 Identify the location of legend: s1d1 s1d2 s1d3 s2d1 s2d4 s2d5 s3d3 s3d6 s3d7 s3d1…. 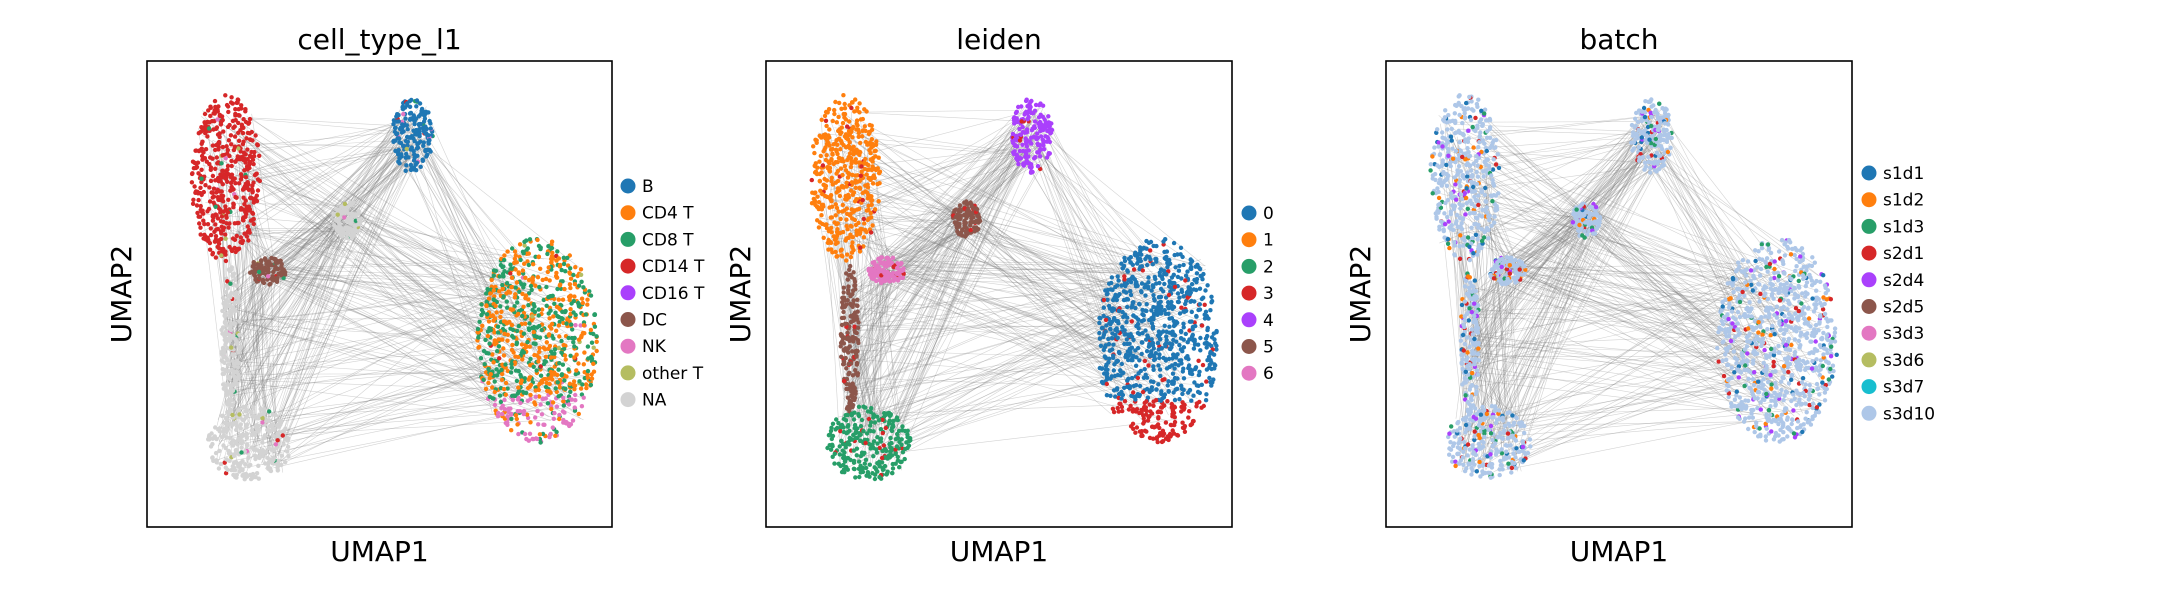
(1898, 294).